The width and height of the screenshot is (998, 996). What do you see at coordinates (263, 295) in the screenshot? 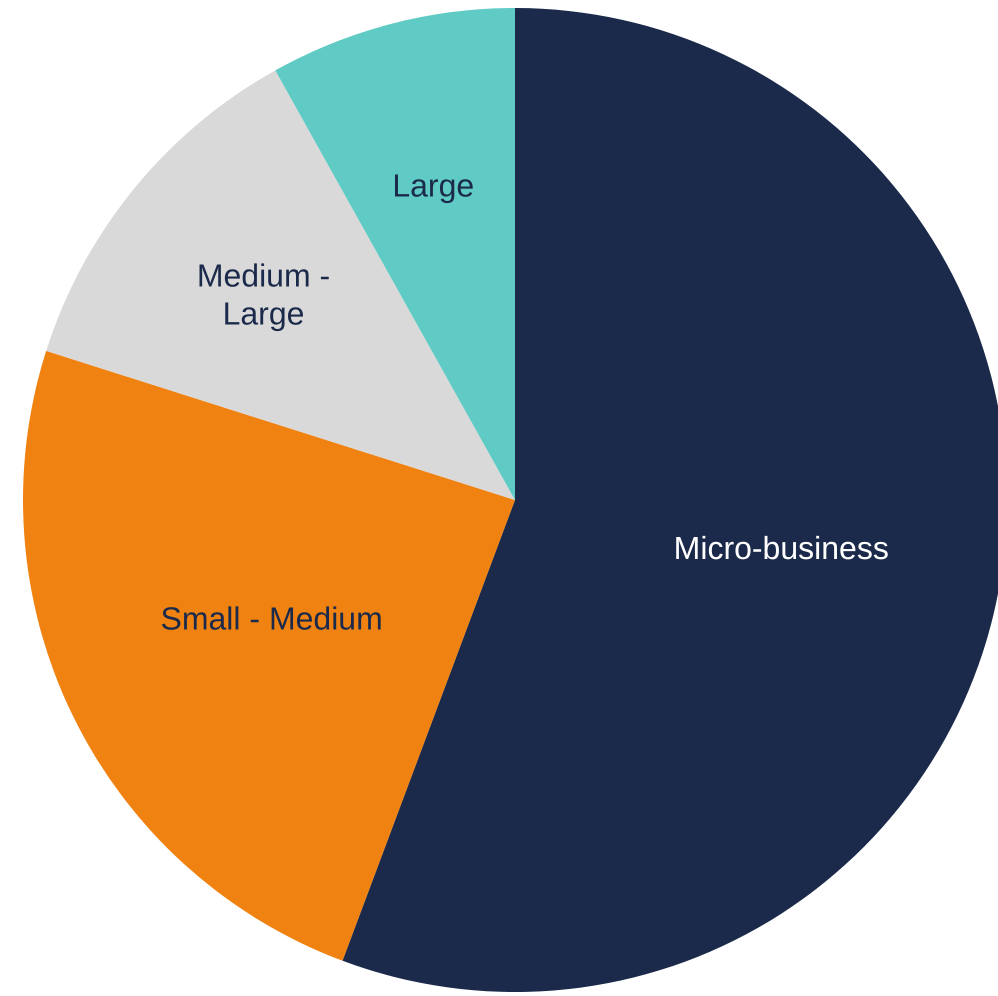
I see `slice-label: Medium - Large` at bounding box center [263, 295].